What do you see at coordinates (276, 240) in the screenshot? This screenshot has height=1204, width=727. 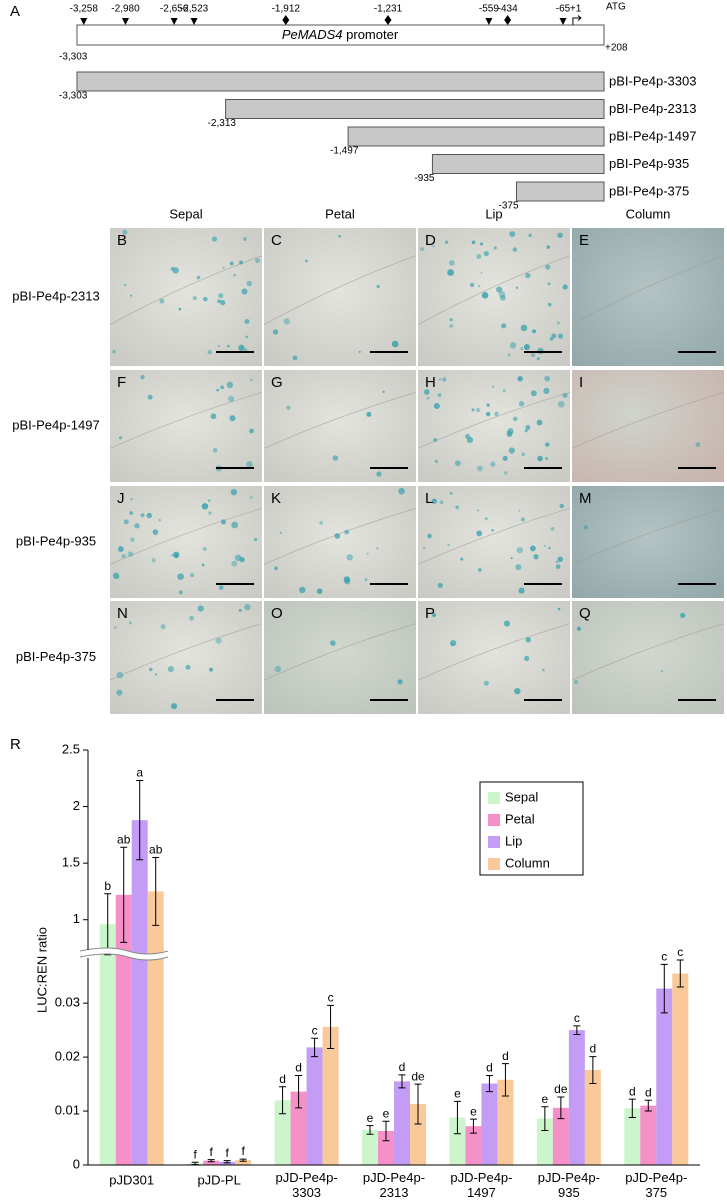 I see `panel-letter: C` at bounding box center [276, 240].